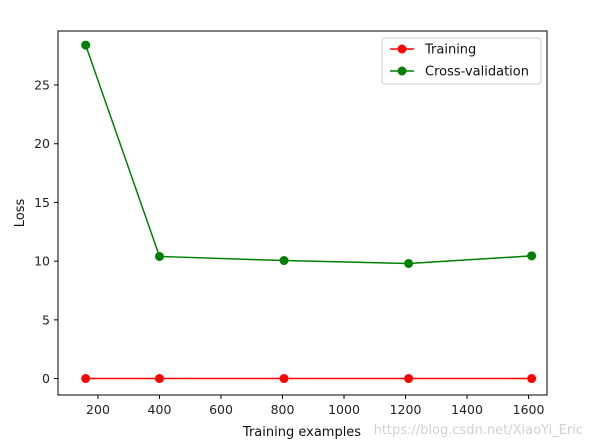  I want to click on legend: Training Cross-validation, so click(461, 61).